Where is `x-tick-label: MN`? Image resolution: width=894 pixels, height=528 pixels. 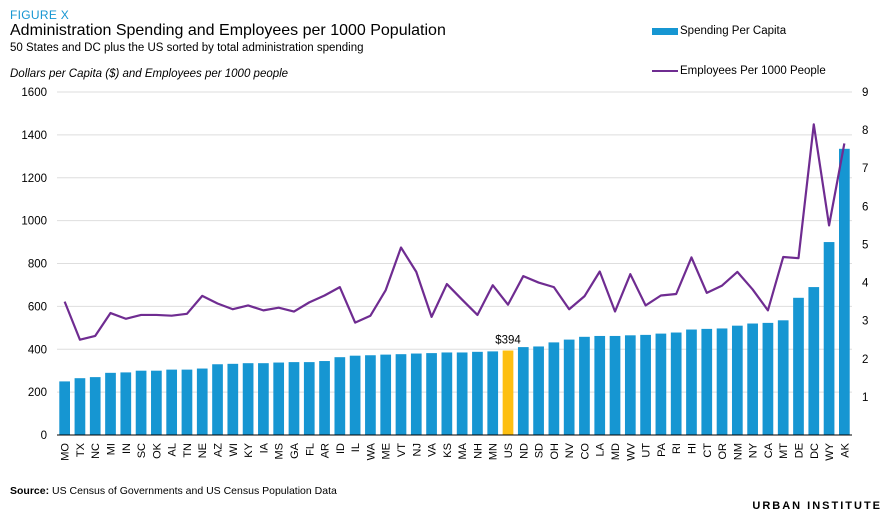 x-tick-label: MN is located at coordinates (494, 451).